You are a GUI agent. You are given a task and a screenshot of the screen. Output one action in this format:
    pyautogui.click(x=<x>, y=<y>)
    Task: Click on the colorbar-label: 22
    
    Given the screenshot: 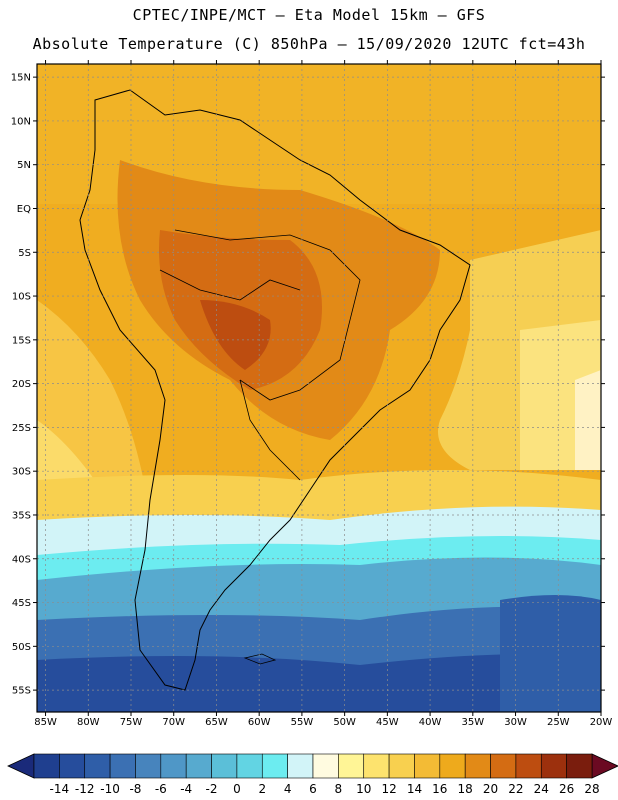 What is the action you would take?
    pyautogui.click(x=515, y=789)
    